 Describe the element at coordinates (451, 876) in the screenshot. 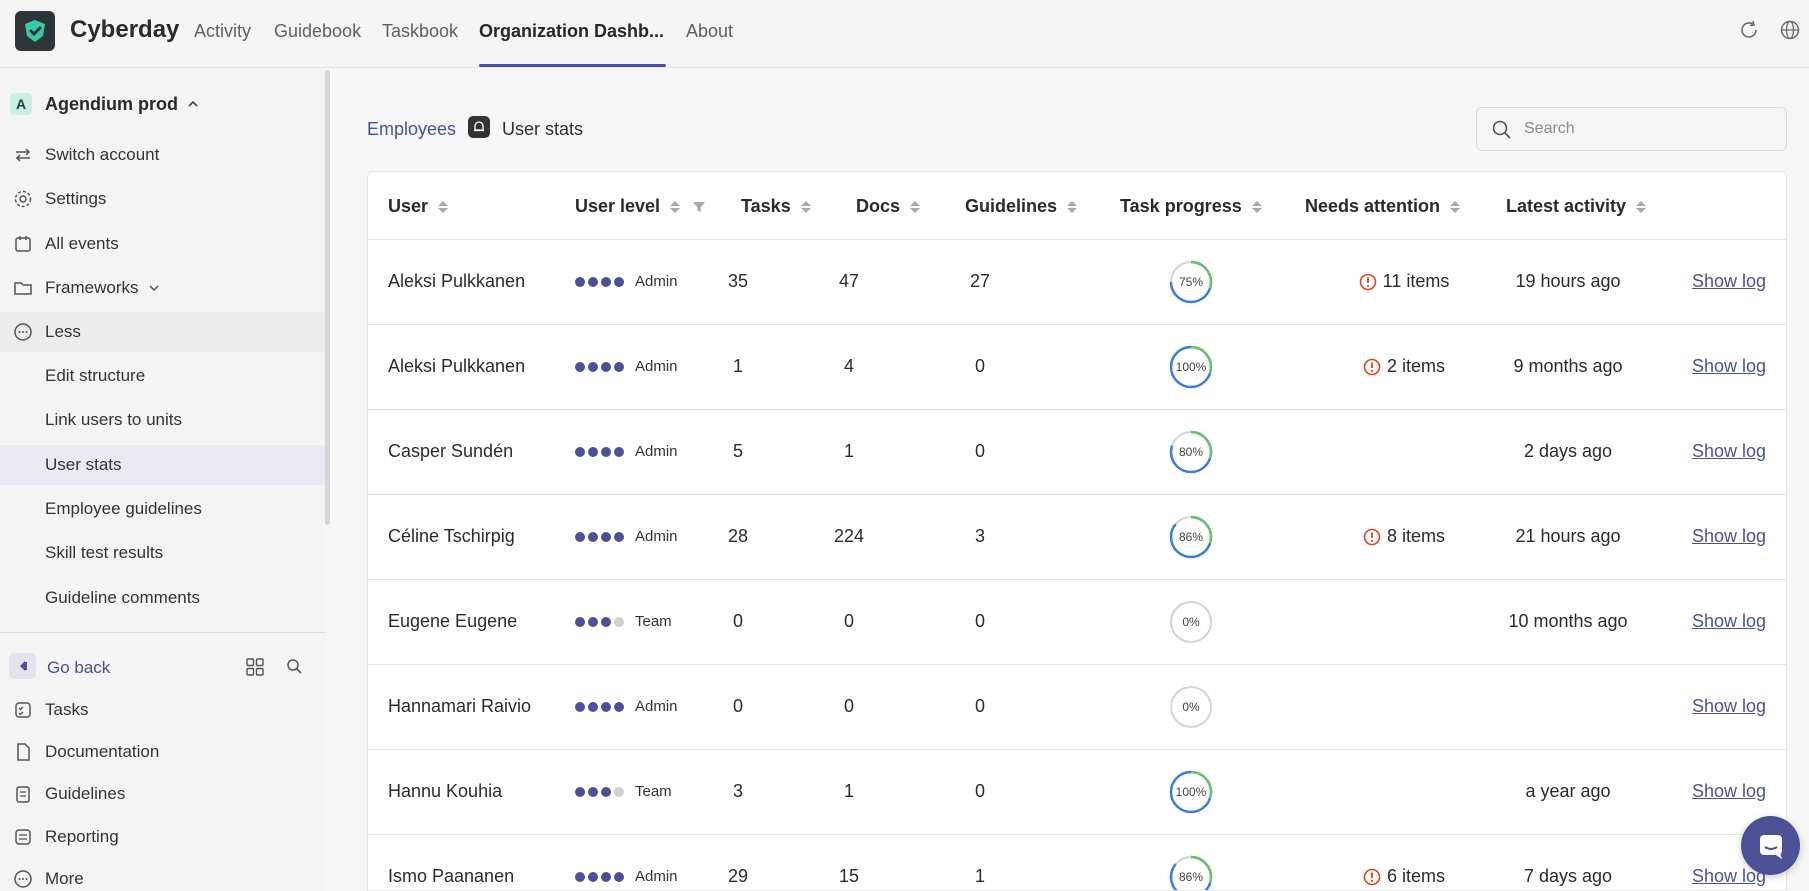

I see `user-name: Ismo Paananen` at that location.